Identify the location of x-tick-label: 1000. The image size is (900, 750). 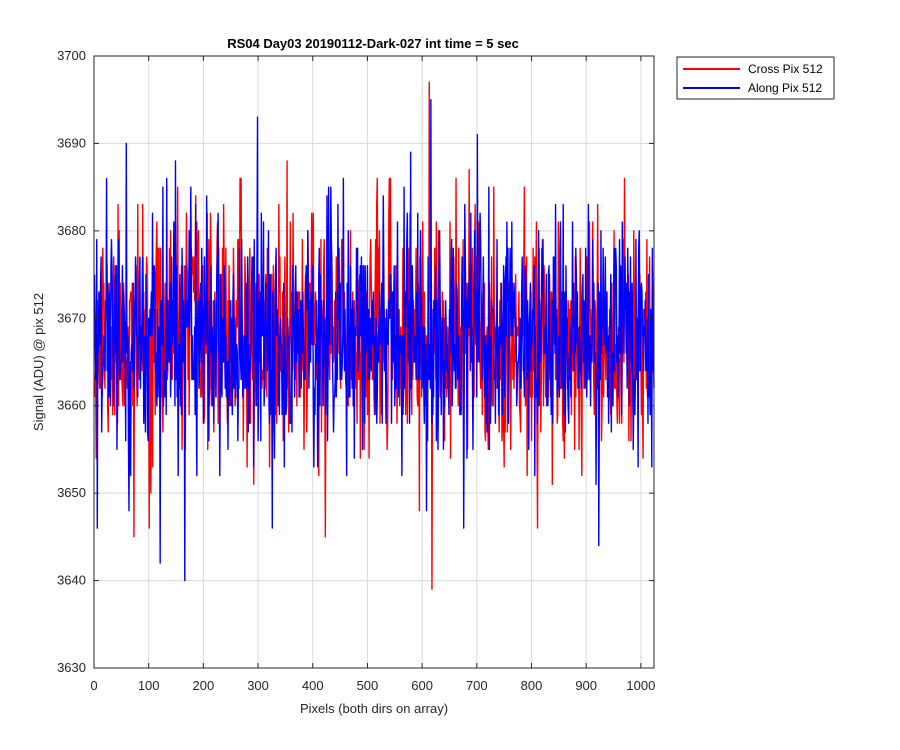
(640, 685).